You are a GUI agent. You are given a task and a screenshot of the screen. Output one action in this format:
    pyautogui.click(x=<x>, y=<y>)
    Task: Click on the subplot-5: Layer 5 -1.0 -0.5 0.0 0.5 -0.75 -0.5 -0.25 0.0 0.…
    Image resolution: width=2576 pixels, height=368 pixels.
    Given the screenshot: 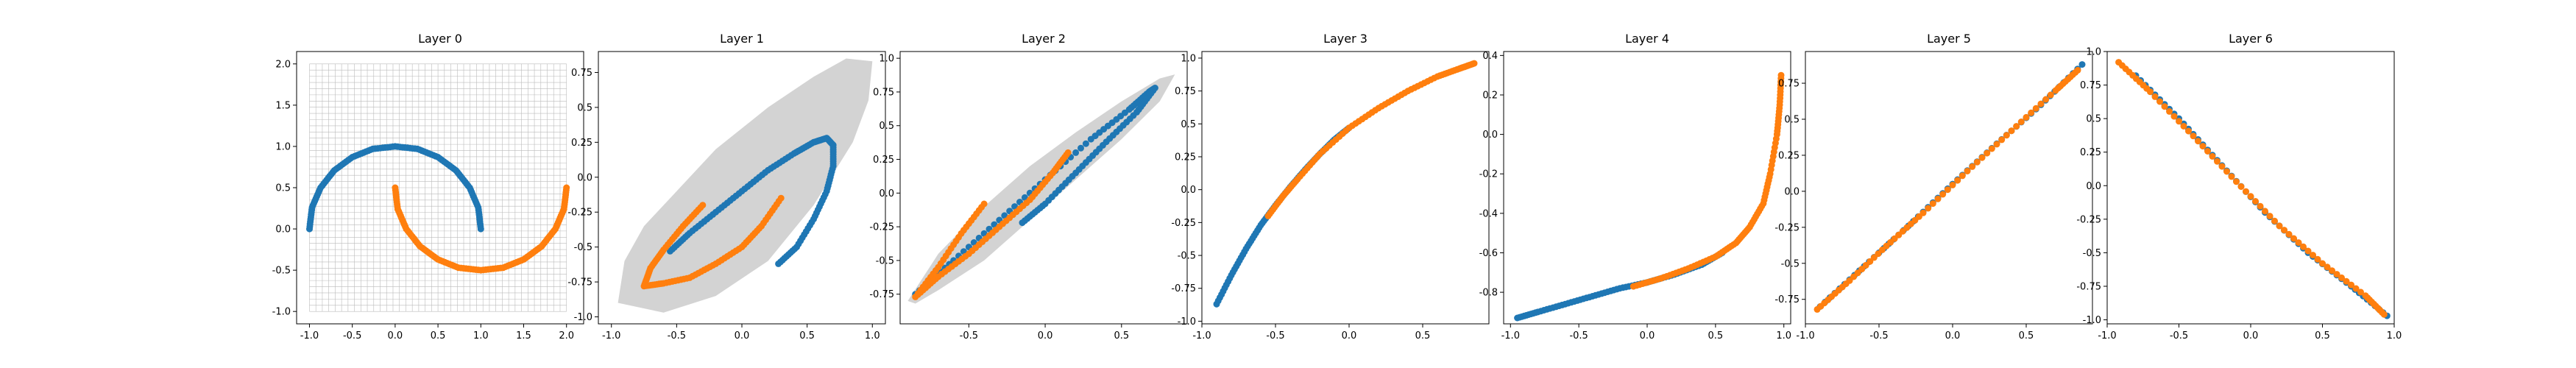 What is the action you would take?
    pyautogui.click(x=1933, y=187)
    